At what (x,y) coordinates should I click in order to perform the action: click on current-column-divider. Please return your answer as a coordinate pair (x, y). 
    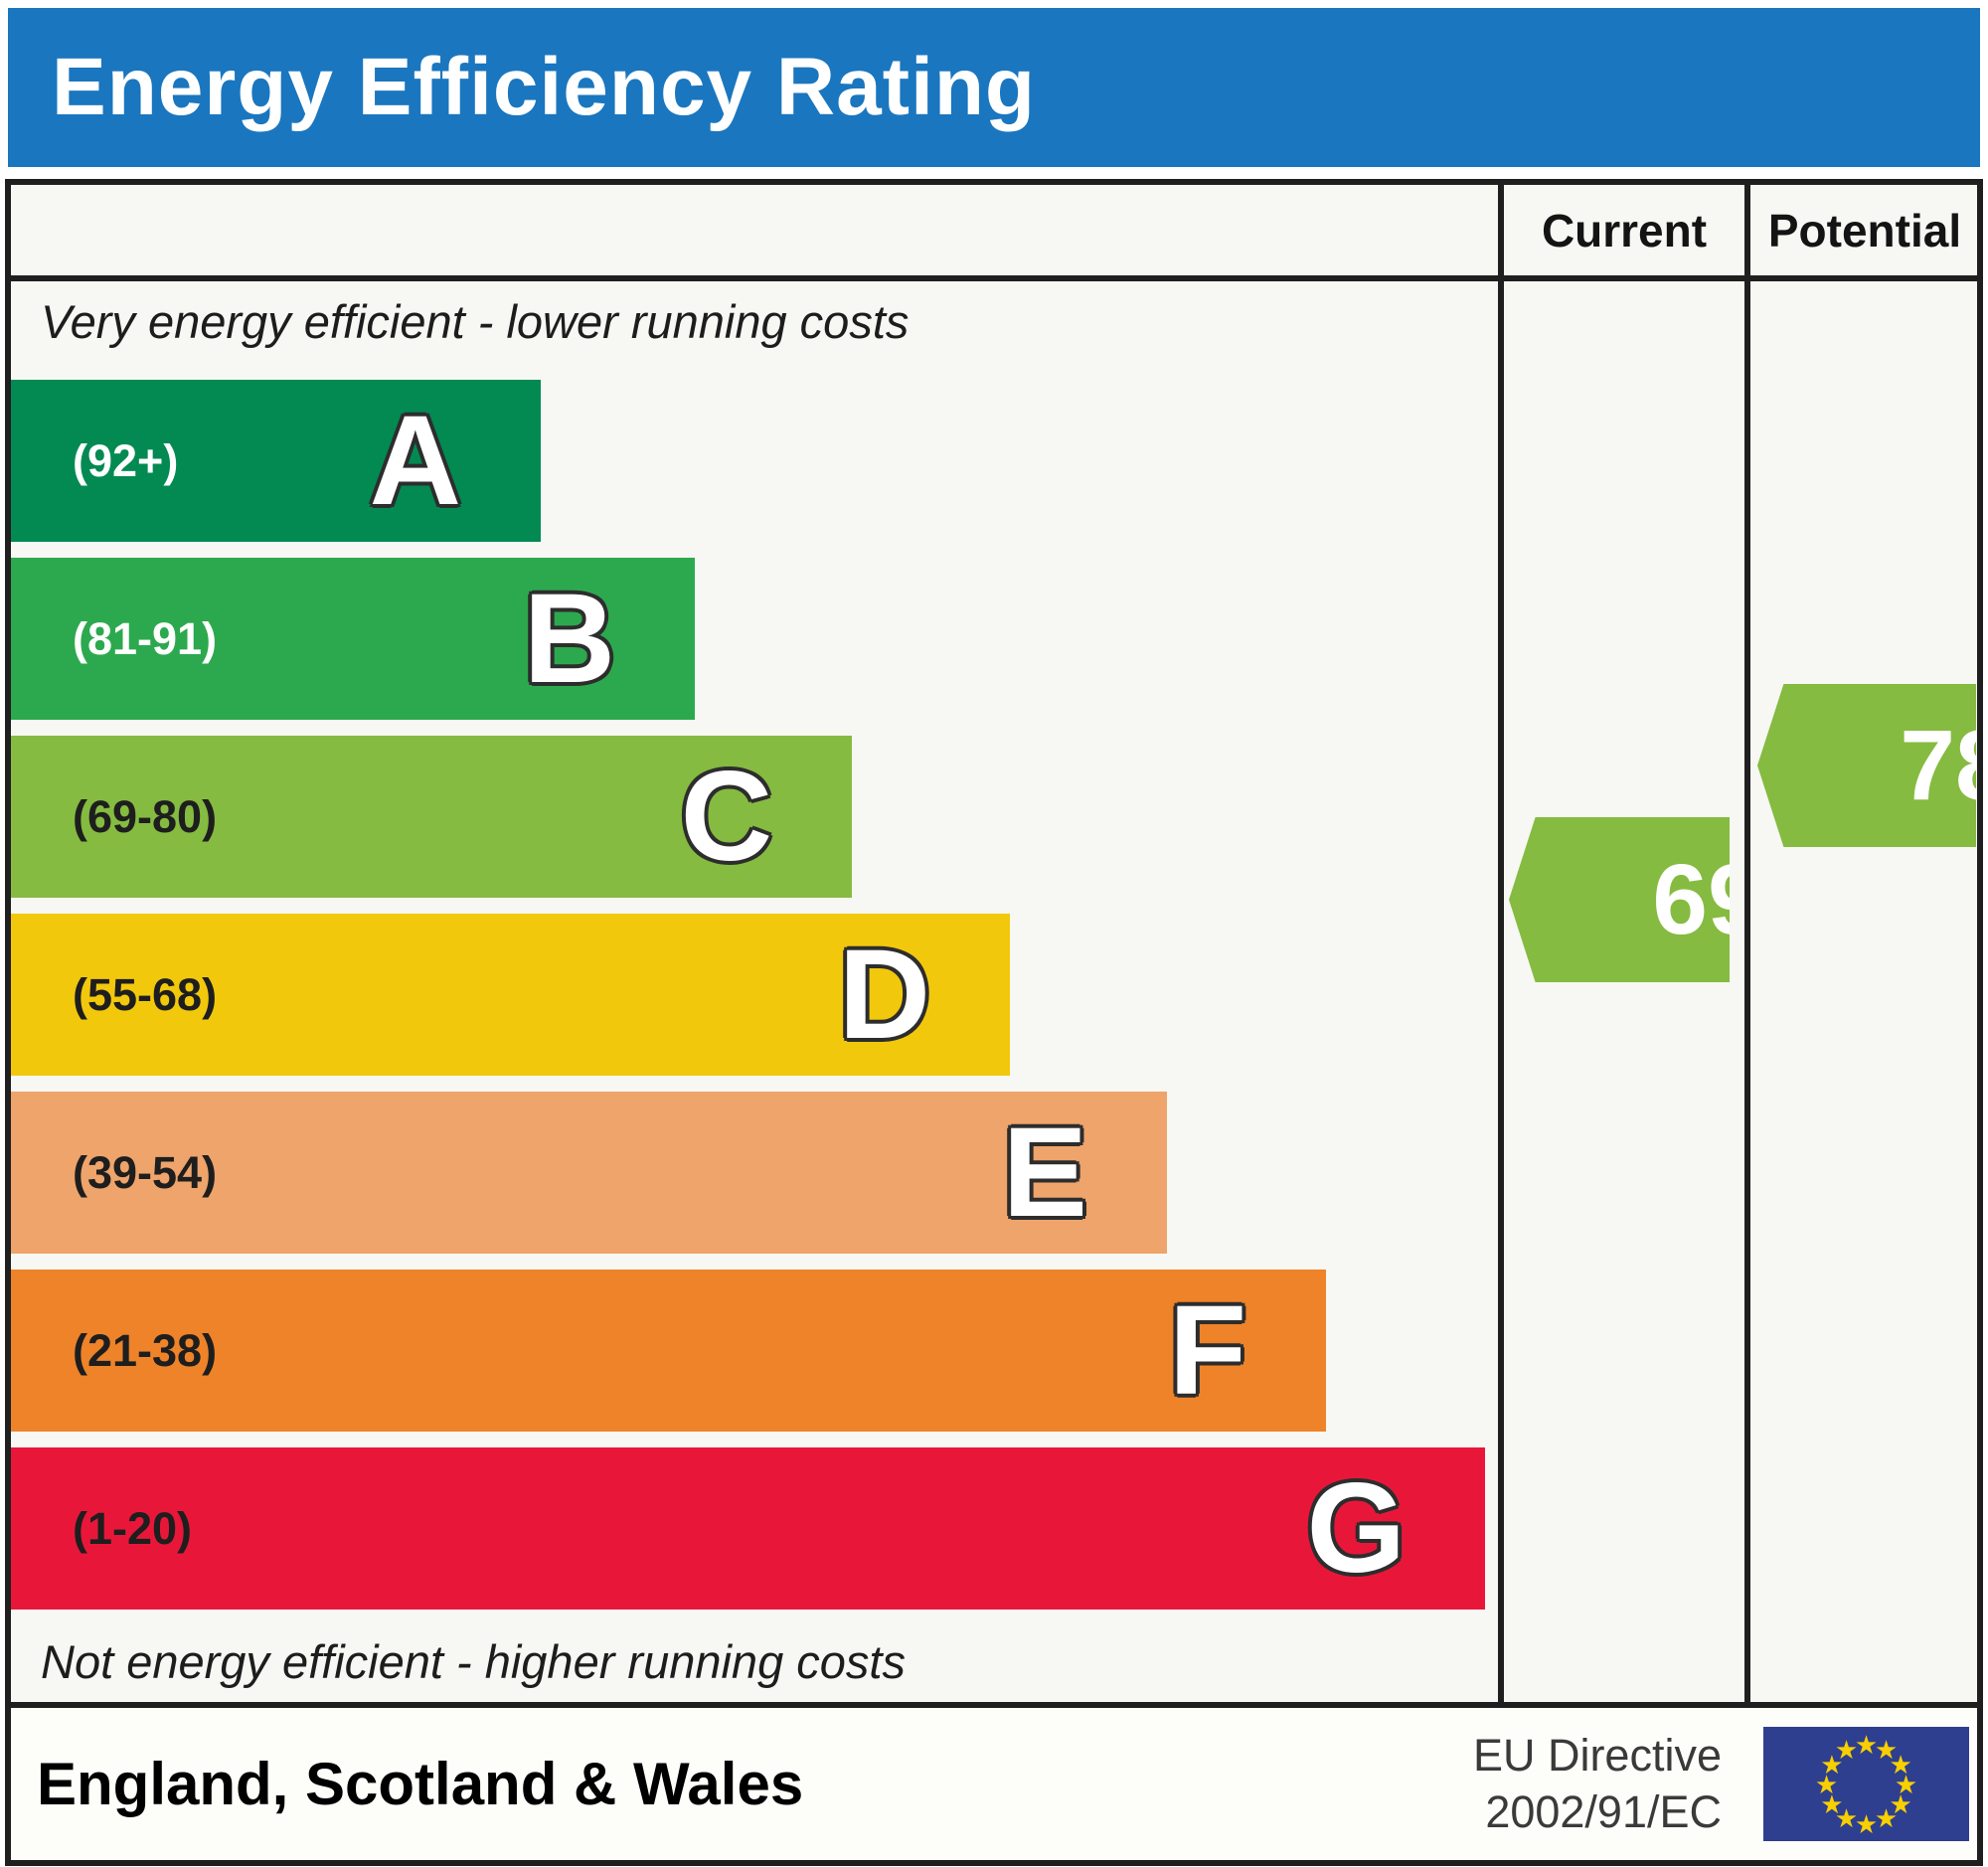
    Looking at the image, I should click on (1501, 943).